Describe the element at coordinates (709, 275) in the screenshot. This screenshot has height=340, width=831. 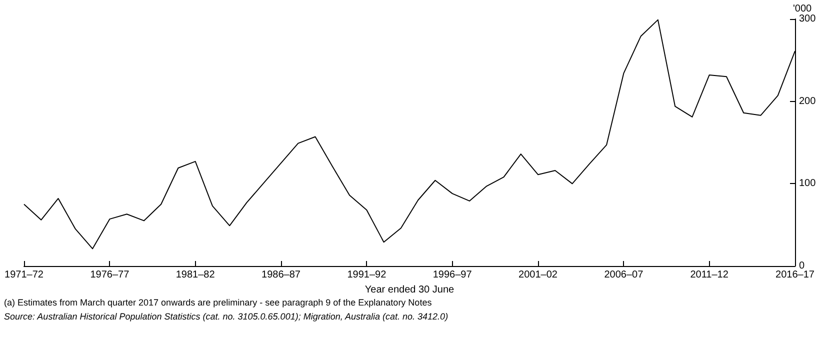
I see `x-tick-label: 2011–12` at that location.